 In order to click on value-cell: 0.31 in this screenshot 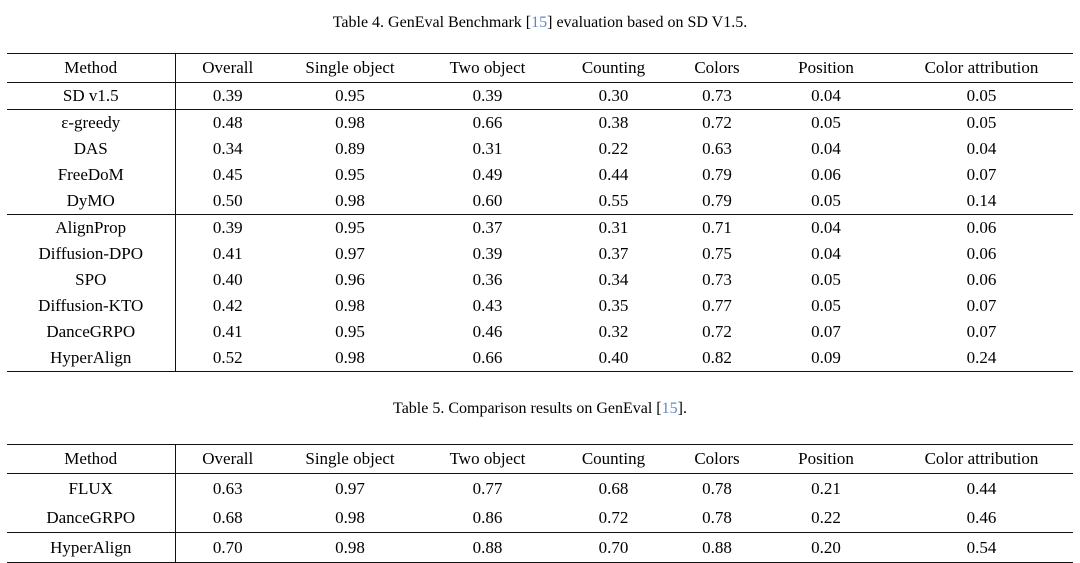, I will do `click(613, 227)`.